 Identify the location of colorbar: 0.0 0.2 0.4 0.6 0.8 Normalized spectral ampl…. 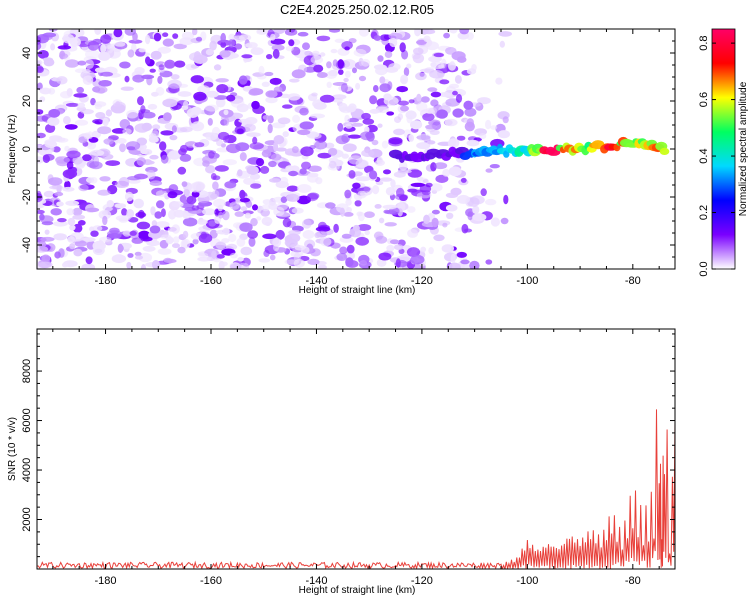
(723, 152).